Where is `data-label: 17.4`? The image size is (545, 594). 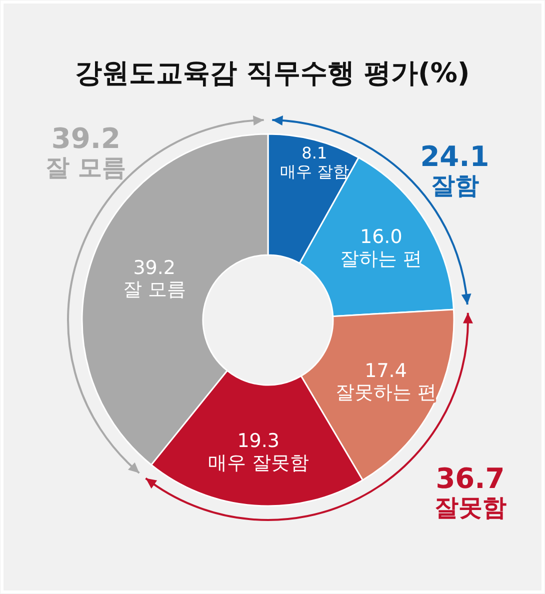 data-label: 17.4 is located at coordinates (385, 371).